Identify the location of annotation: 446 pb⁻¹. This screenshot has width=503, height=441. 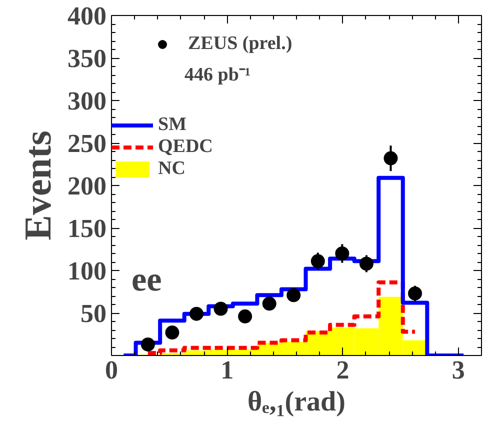
(217, 75).